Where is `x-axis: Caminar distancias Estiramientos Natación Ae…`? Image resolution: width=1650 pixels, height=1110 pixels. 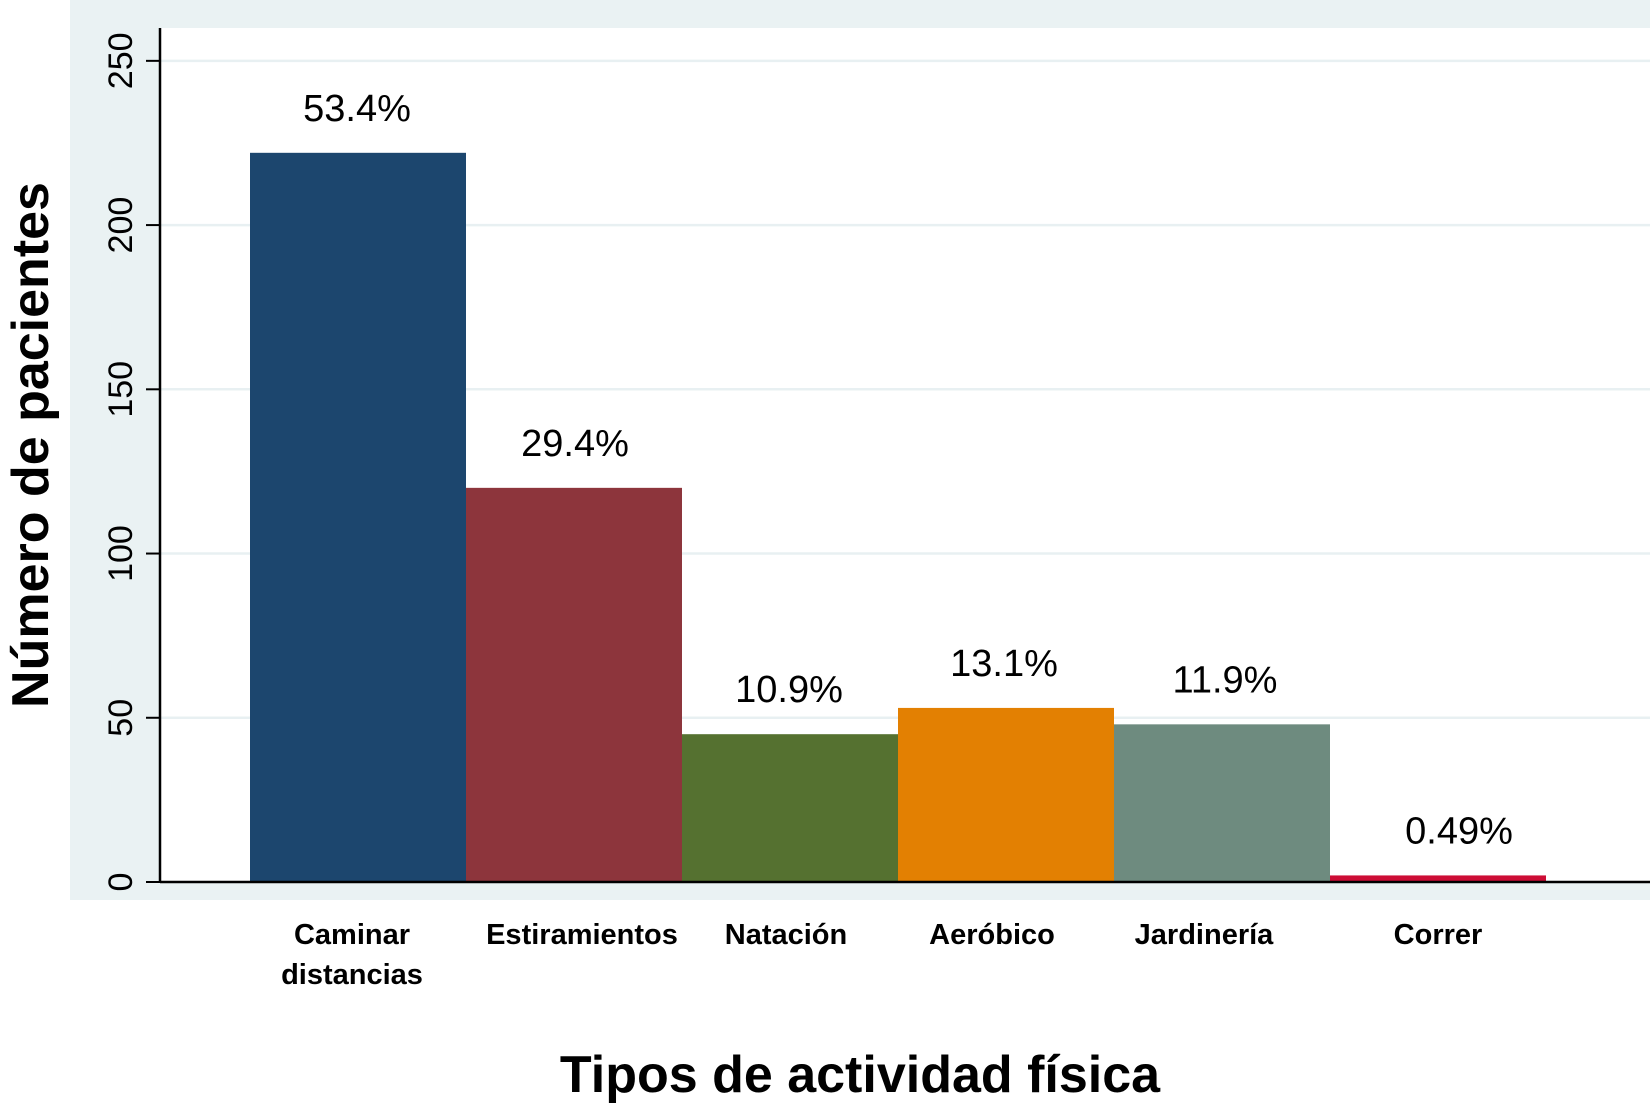 x-axis: Caminar distancias Estiramientos Natación Ae… is located at coordinates (905, 935).